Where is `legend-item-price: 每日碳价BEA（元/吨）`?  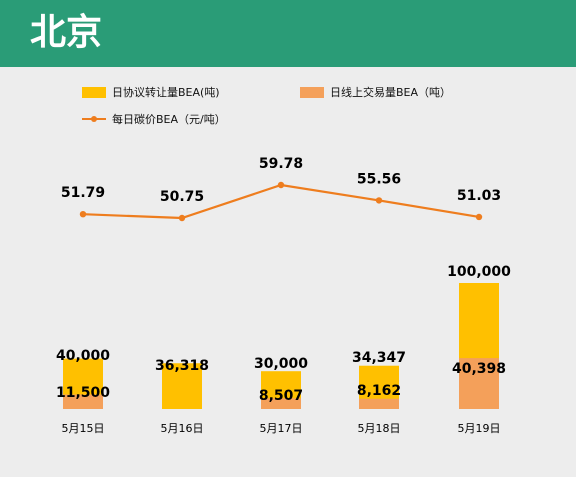
legend-item-price: 每日碳价BEA（元/吨） is located at coordinates (154, 119).